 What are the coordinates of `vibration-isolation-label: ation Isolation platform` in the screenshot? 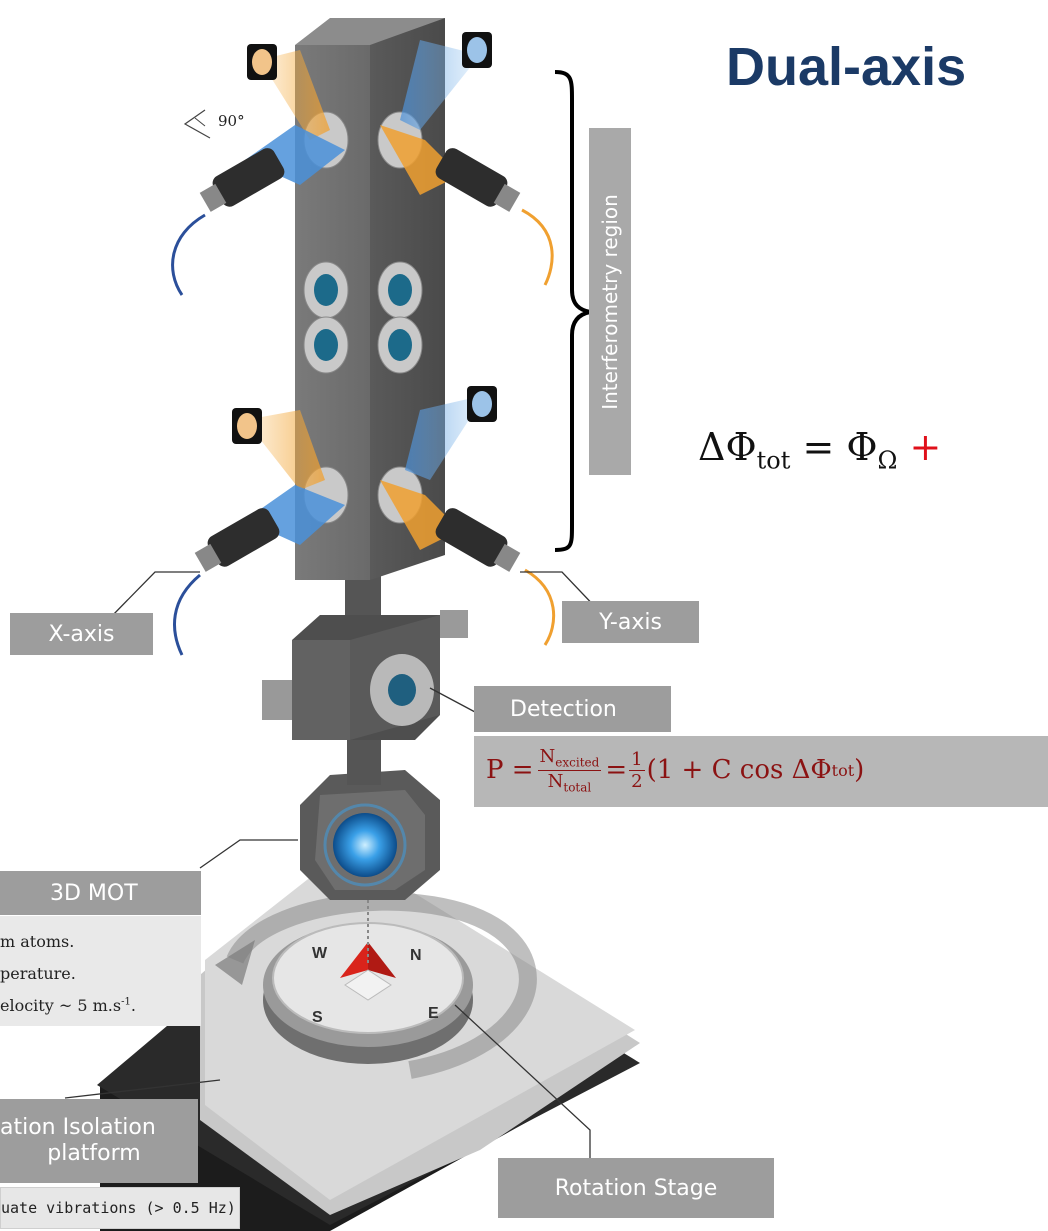 It's located at (99, 1141).